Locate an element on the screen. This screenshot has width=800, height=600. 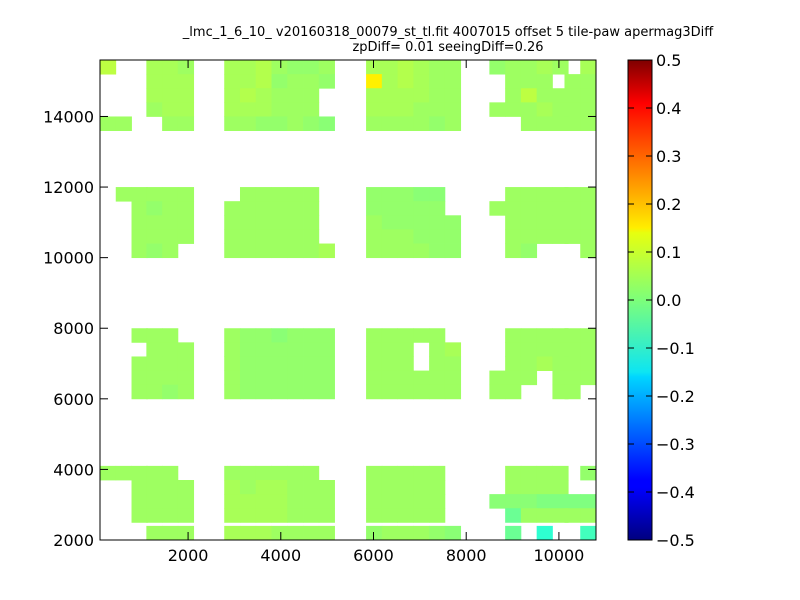
colorbar-tick-label: 0.5 is located at coordinates (668, 60).